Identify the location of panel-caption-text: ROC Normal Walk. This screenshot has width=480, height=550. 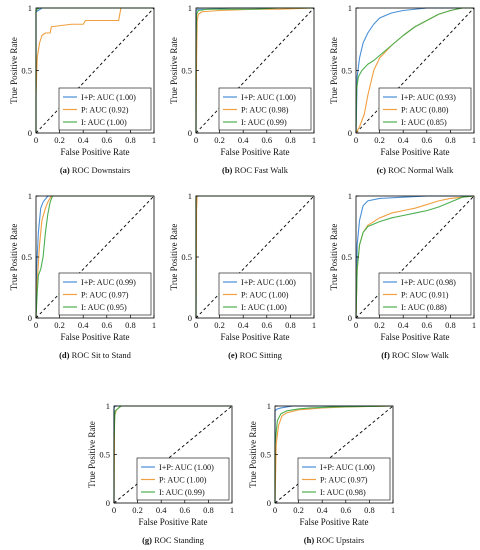
(421, 170).